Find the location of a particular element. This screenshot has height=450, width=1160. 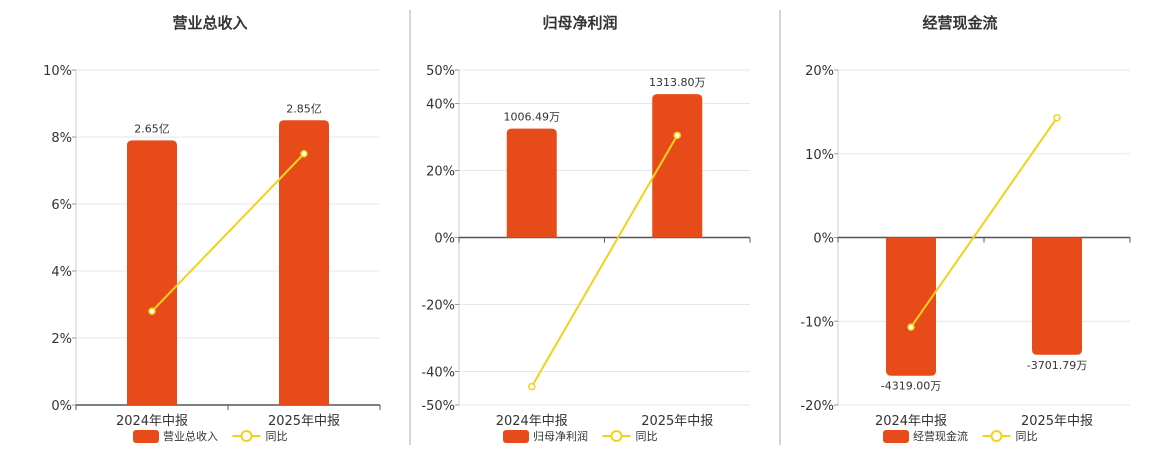

y-tick-label: 40% is located at coordinates (440, 105).